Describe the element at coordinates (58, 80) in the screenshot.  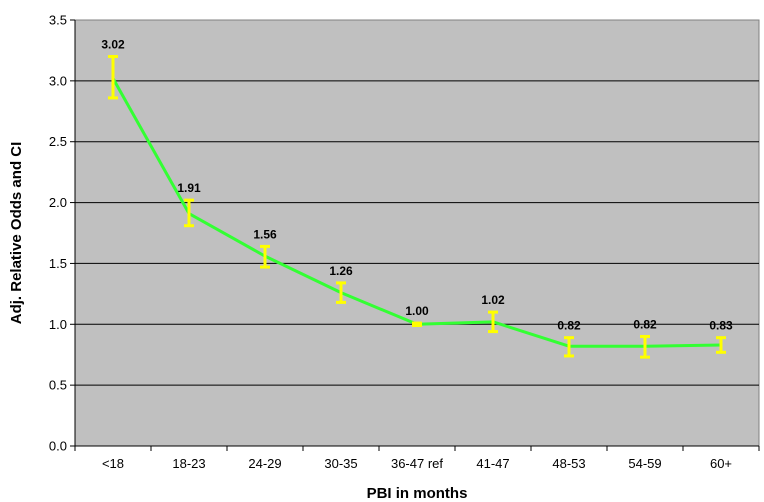
I see `y-tick-label: 3.0` at that location.